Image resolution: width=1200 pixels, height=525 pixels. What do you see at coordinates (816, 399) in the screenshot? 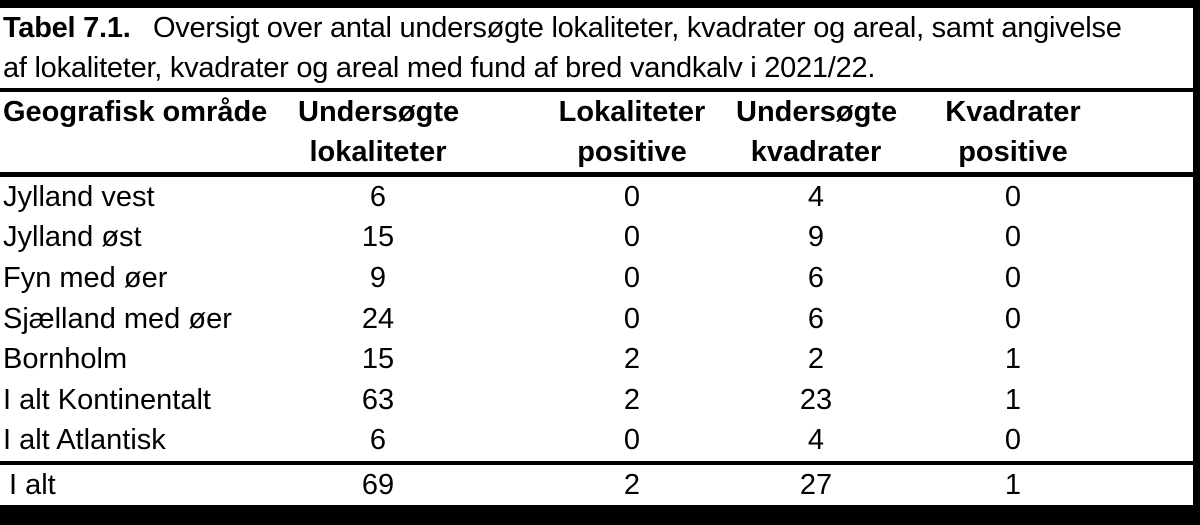
I see `value-cell-undersogte-kvadrater: 23` at bounding box center [816, 399].